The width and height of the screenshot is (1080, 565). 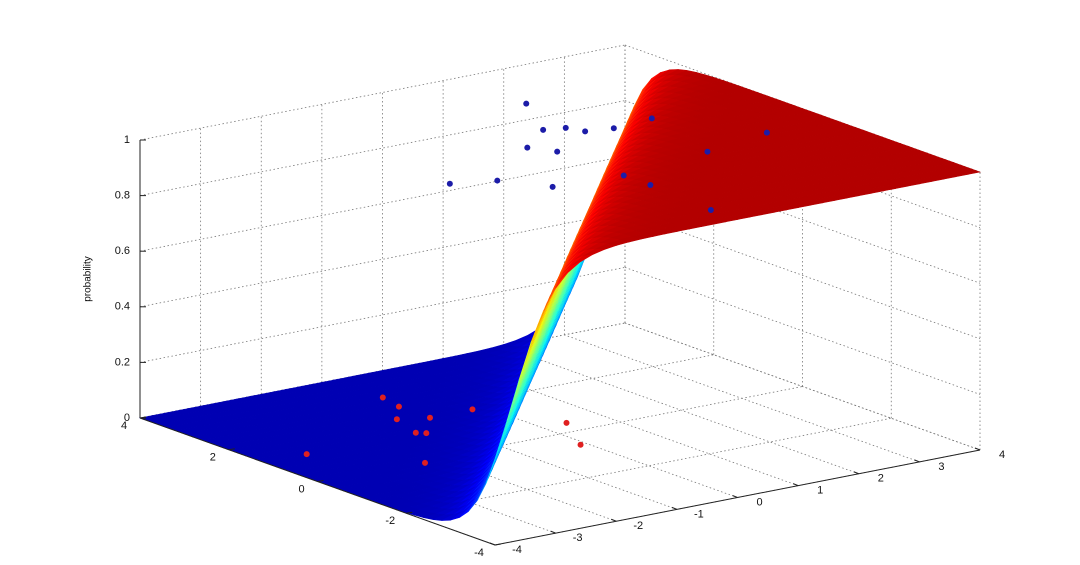 I want to click on z-axis-label: probability, so click(x=88, y=279).